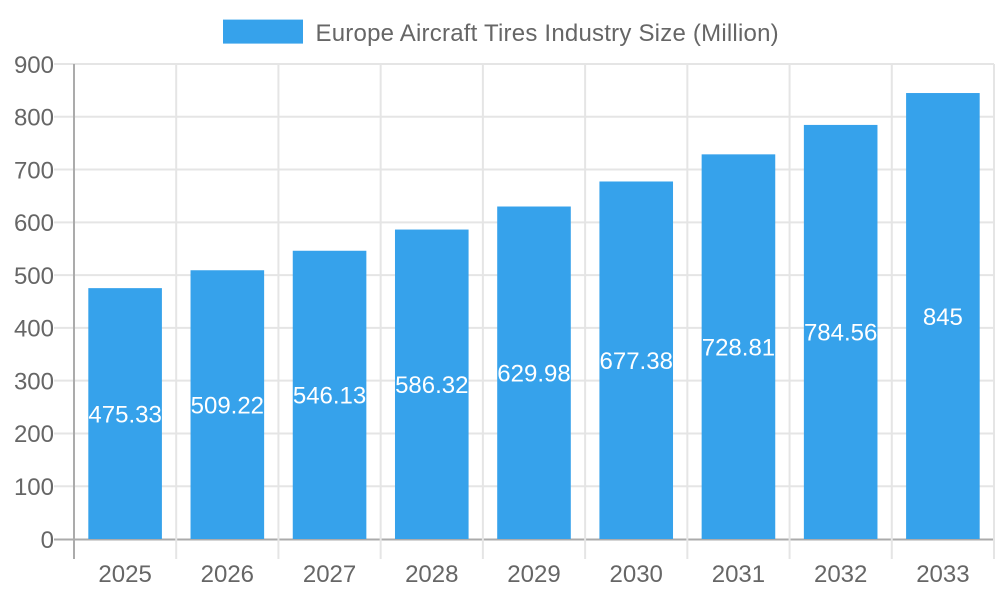 This screenshot has width=1000, height=605. I want to click on svg-text: 200, so click(34, 434).